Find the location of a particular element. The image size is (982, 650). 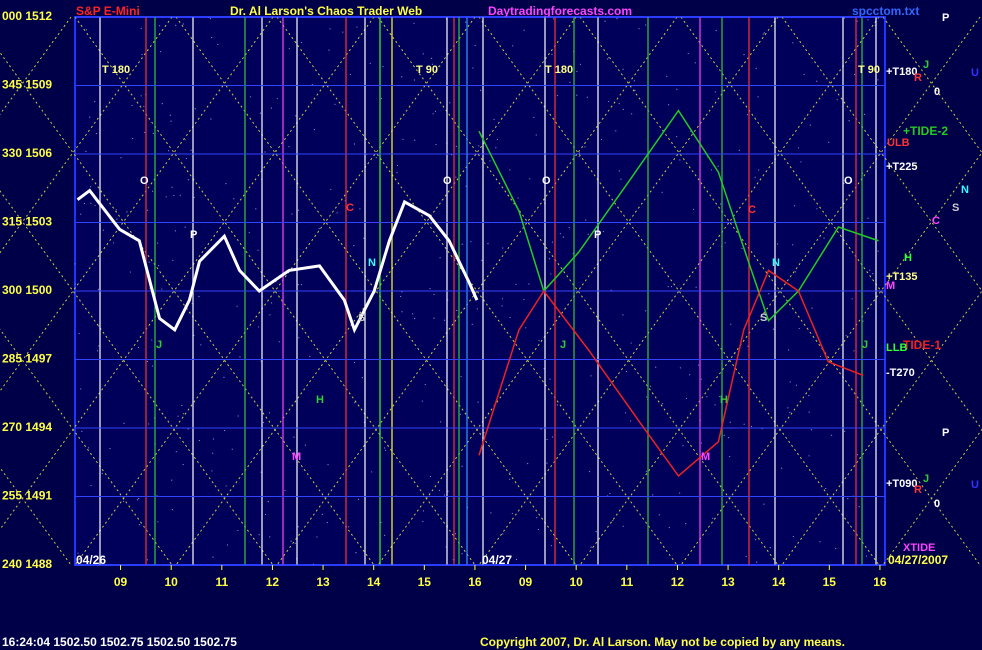

annotation: U is located at coordinates (975, 73).